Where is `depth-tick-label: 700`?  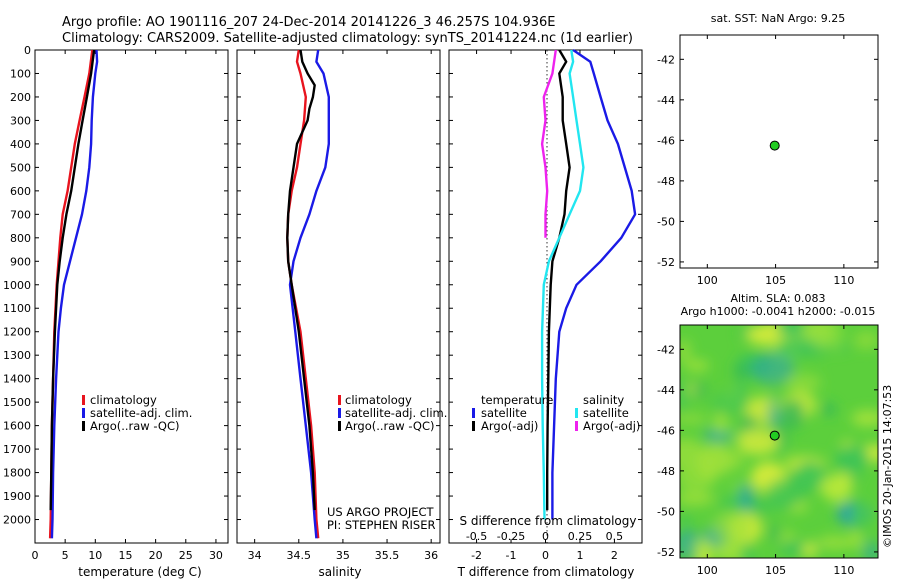
depth-tick-label: 700 is located at coordinates (20, 214).